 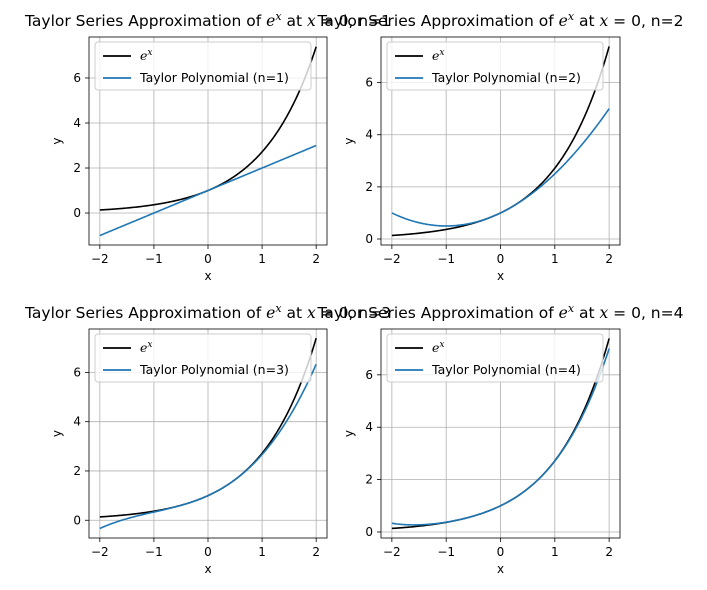 I want to click on legend-label: Taylor Polynomial (n=2), so click(x=506, y=77).